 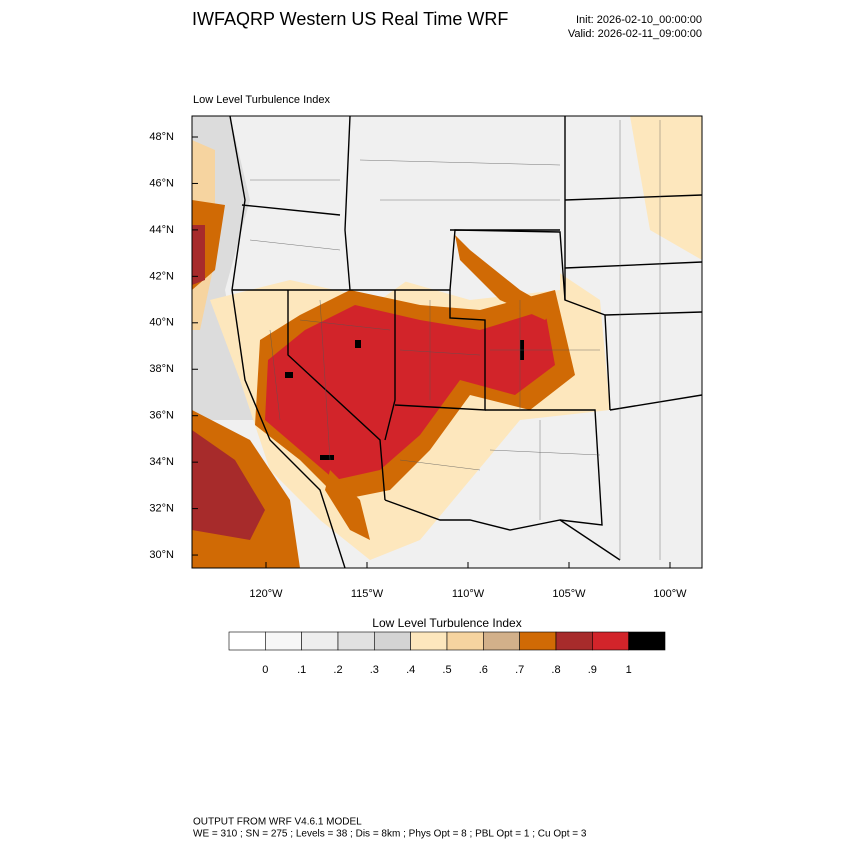 What do you see at coordinates (569, 594) in the screenshot?
I see `lon-label: 105°W` at bounding box center [569, 594].